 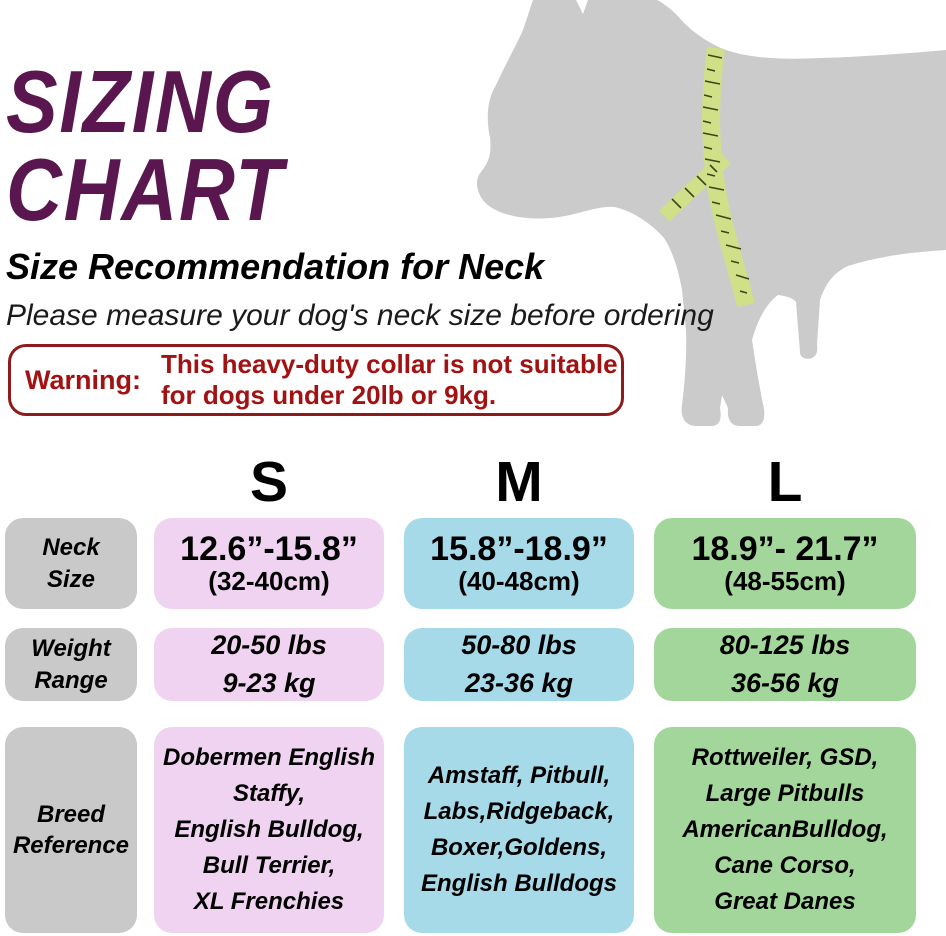 I want to click on neck-size-inches-l: 18.9”- 21.7”, so click(x=785, y=549).